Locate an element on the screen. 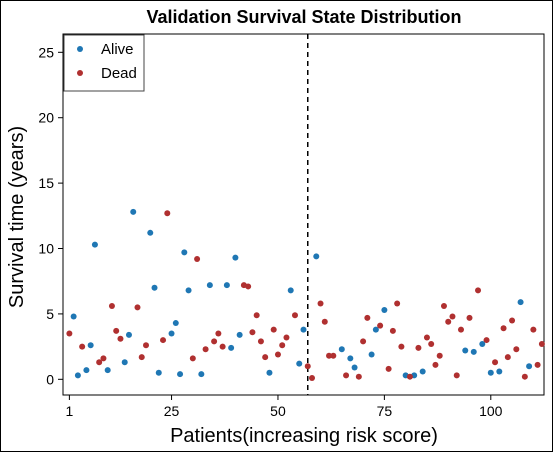 This screenshot has height=453, width=553. x-tick-label: 1 is located at coordinates (69, 411).